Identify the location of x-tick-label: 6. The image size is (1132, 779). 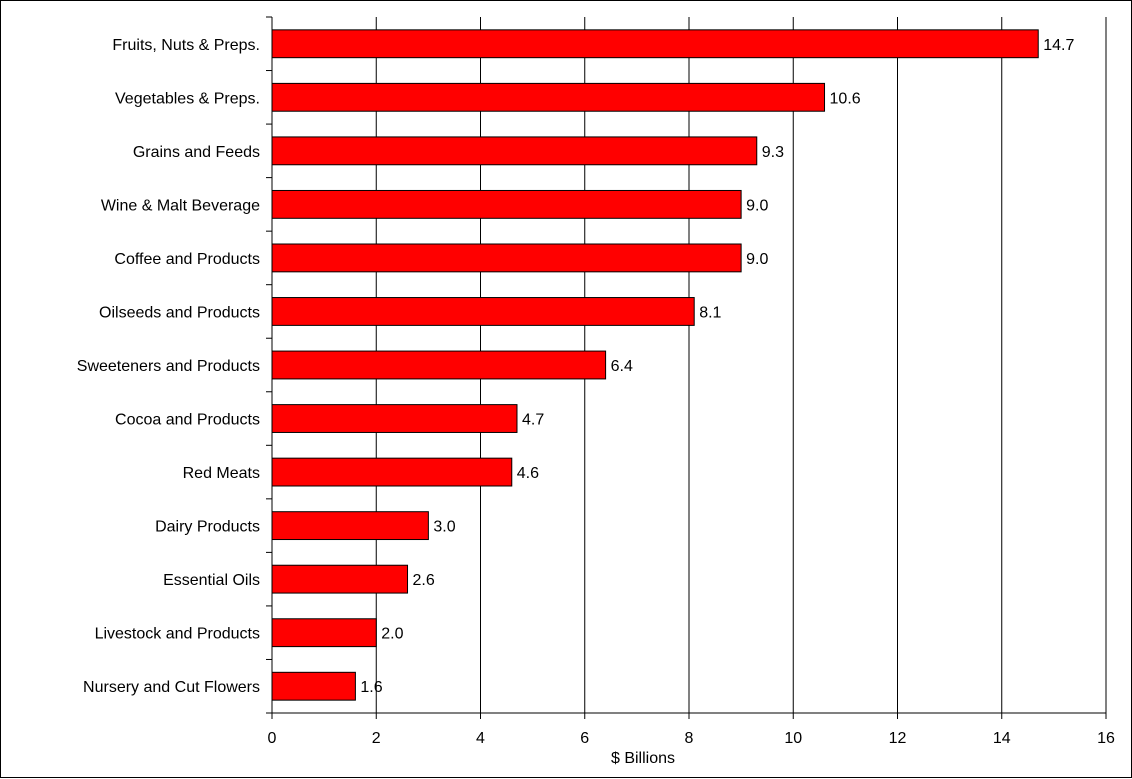
(584, 738).